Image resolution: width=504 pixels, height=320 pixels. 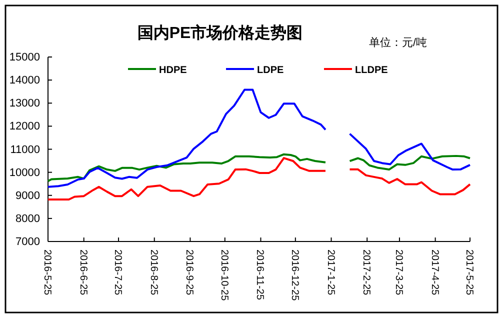 What do you see at coordinates (260, 275) in the screenshot?
I see `x-tick-label: 2016-11-25` at bounding box center [260, 275].